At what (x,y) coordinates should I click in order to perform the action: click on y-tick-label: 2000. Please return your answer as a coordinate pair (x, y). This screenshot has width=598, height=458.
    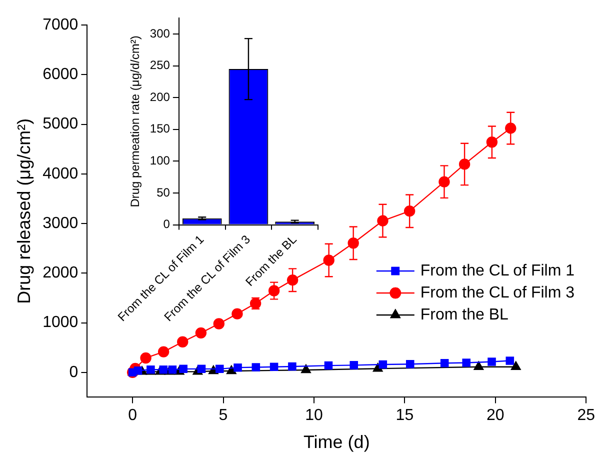
    Looking at the image, I should click on (60, 273).